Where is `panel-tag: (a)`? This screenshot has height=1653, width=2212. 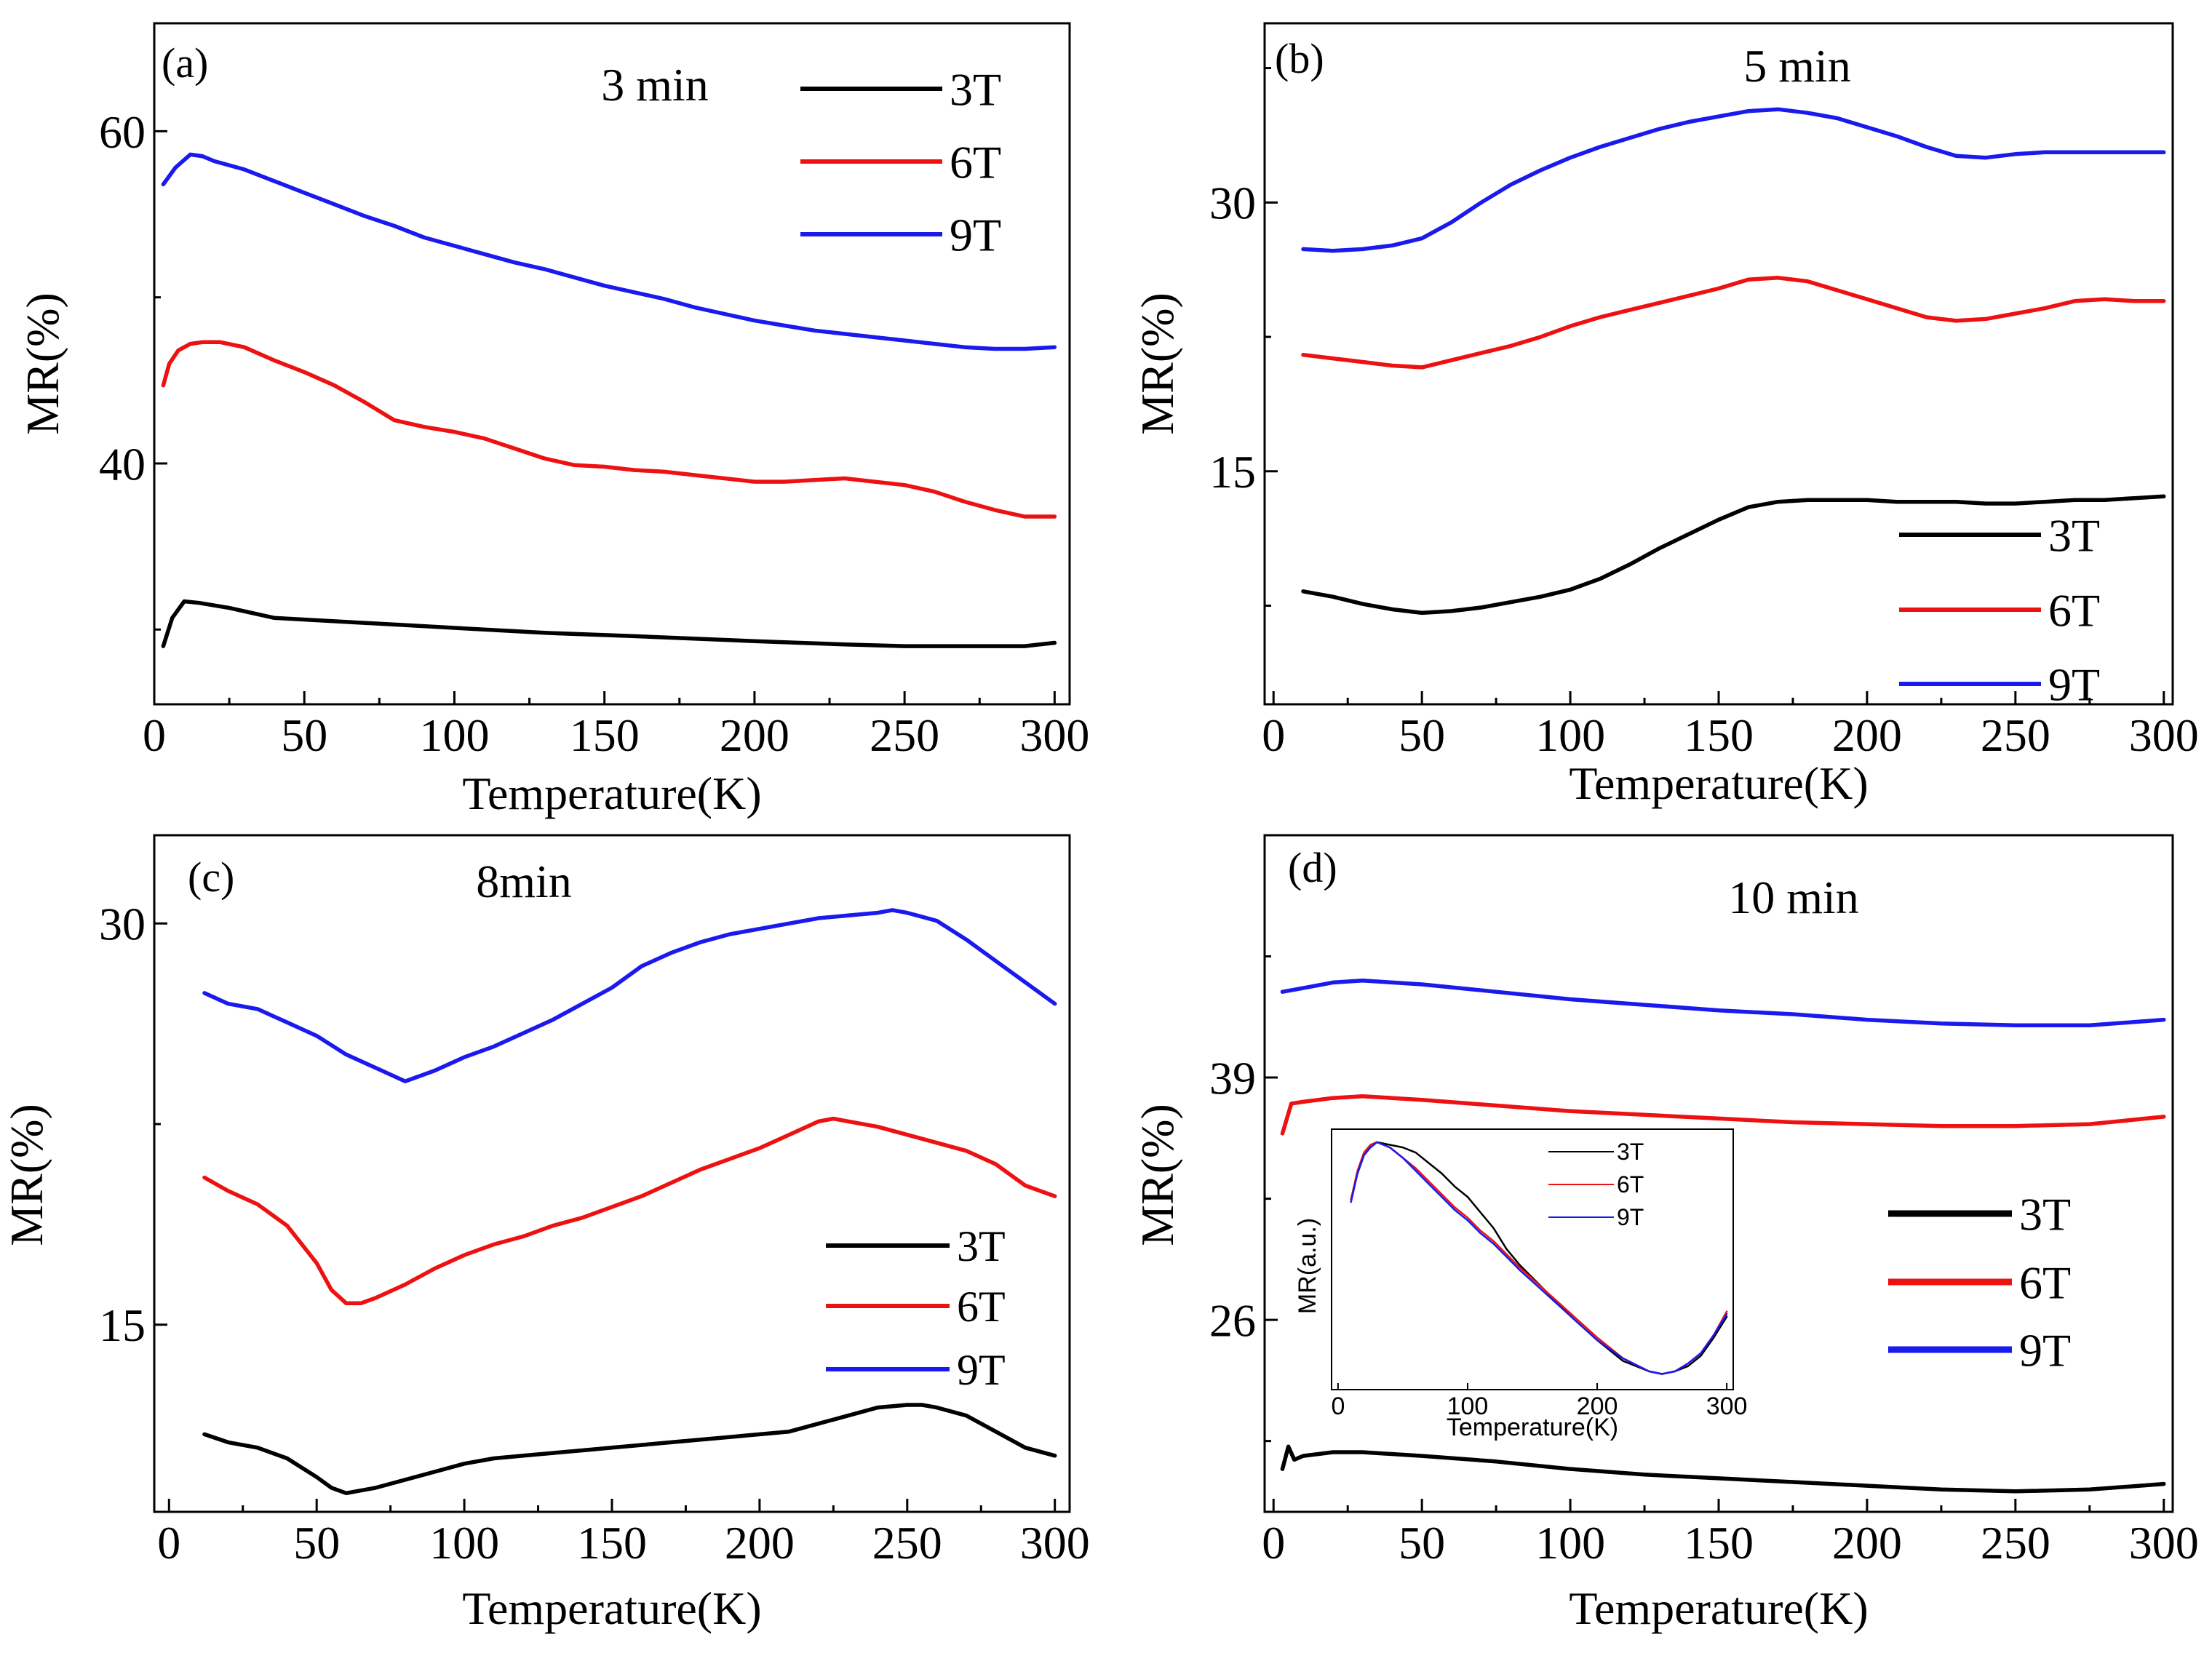
panel-tag: (a) is located at coordinates (185, 63).